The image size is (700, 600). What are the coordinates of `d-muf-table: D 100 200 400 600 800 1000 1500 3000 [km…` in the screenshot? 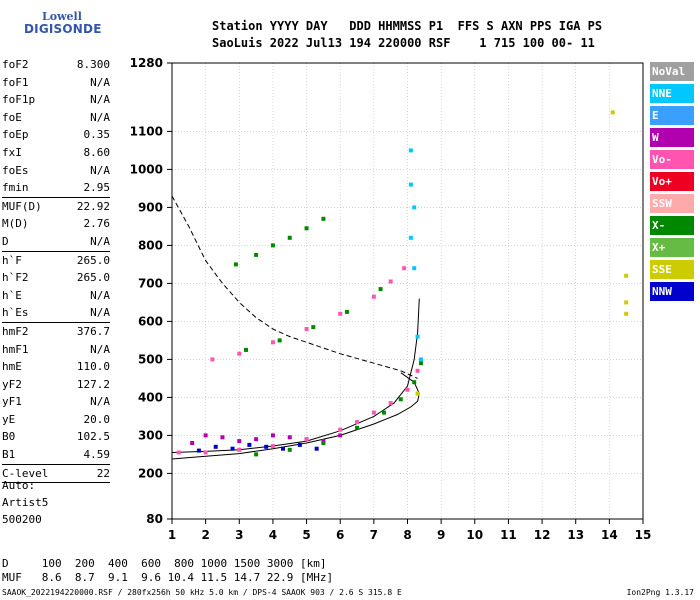 It's located at (167, 571).